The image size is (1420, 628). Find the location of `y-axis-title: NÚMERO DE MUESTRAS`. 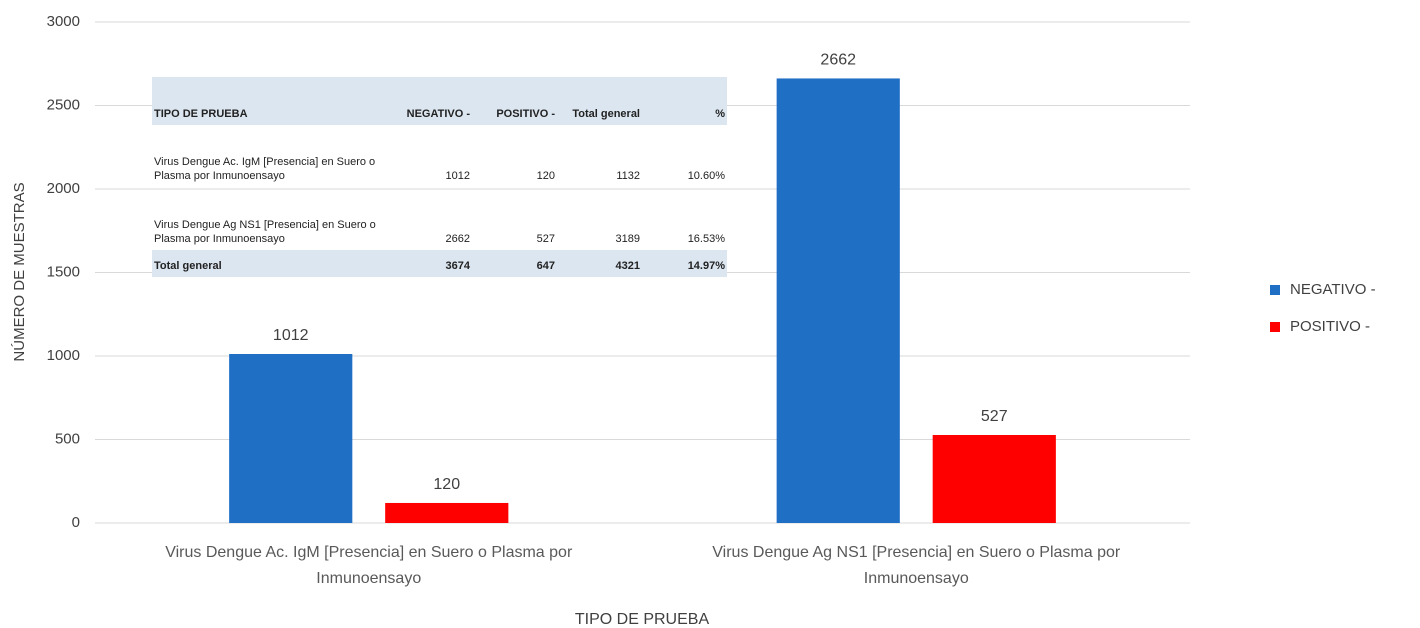

y-axis-title: NÚMERO DE MUESTRAS is located at coordinates (19, 271).